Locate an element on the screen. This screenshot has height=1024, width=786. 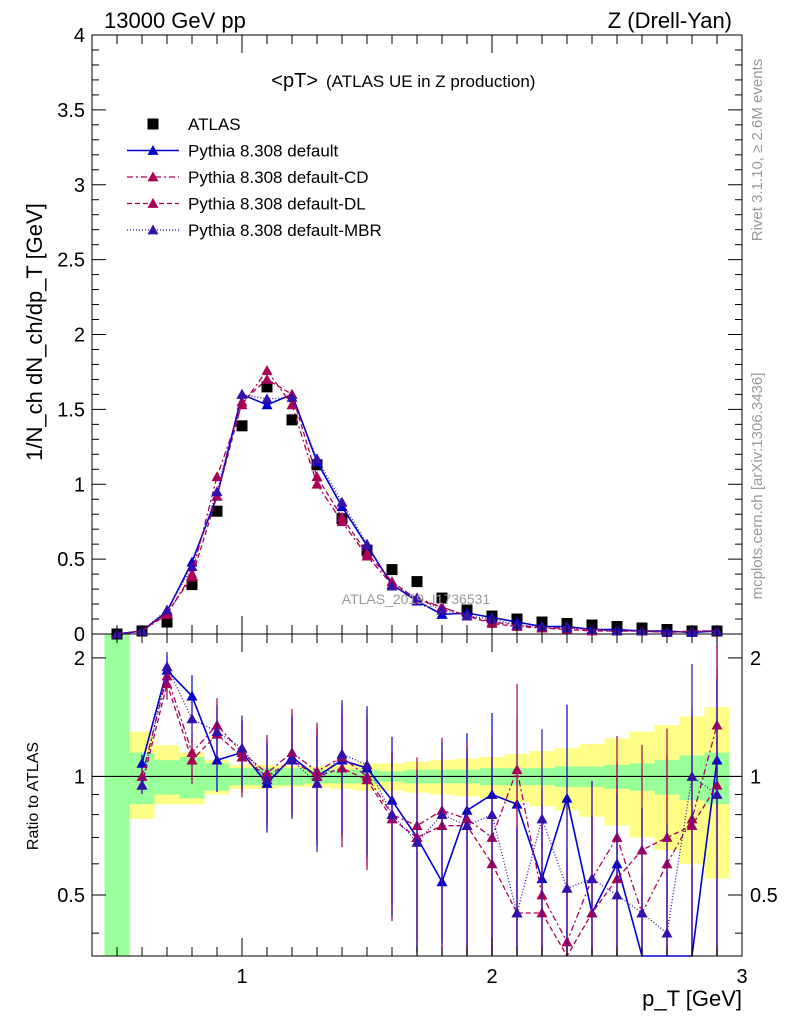
main-y-tick-label: 4 is located at coordinates (79, 36).